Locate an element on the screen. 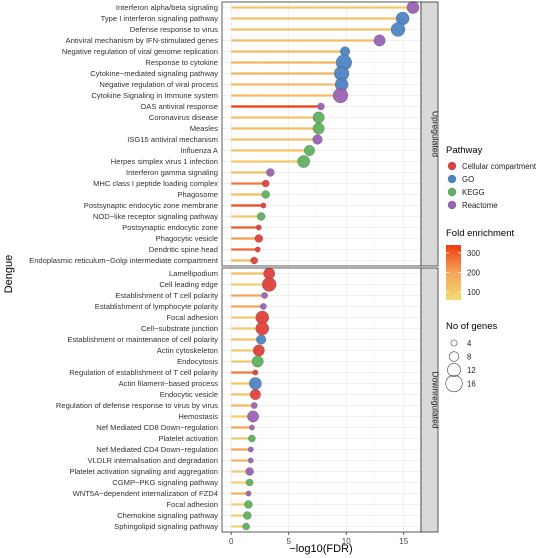 The width and height of the screenshot is (550, 558). term-label: Establishment of lymphocyte polarity is located at coordinates (156, 306).